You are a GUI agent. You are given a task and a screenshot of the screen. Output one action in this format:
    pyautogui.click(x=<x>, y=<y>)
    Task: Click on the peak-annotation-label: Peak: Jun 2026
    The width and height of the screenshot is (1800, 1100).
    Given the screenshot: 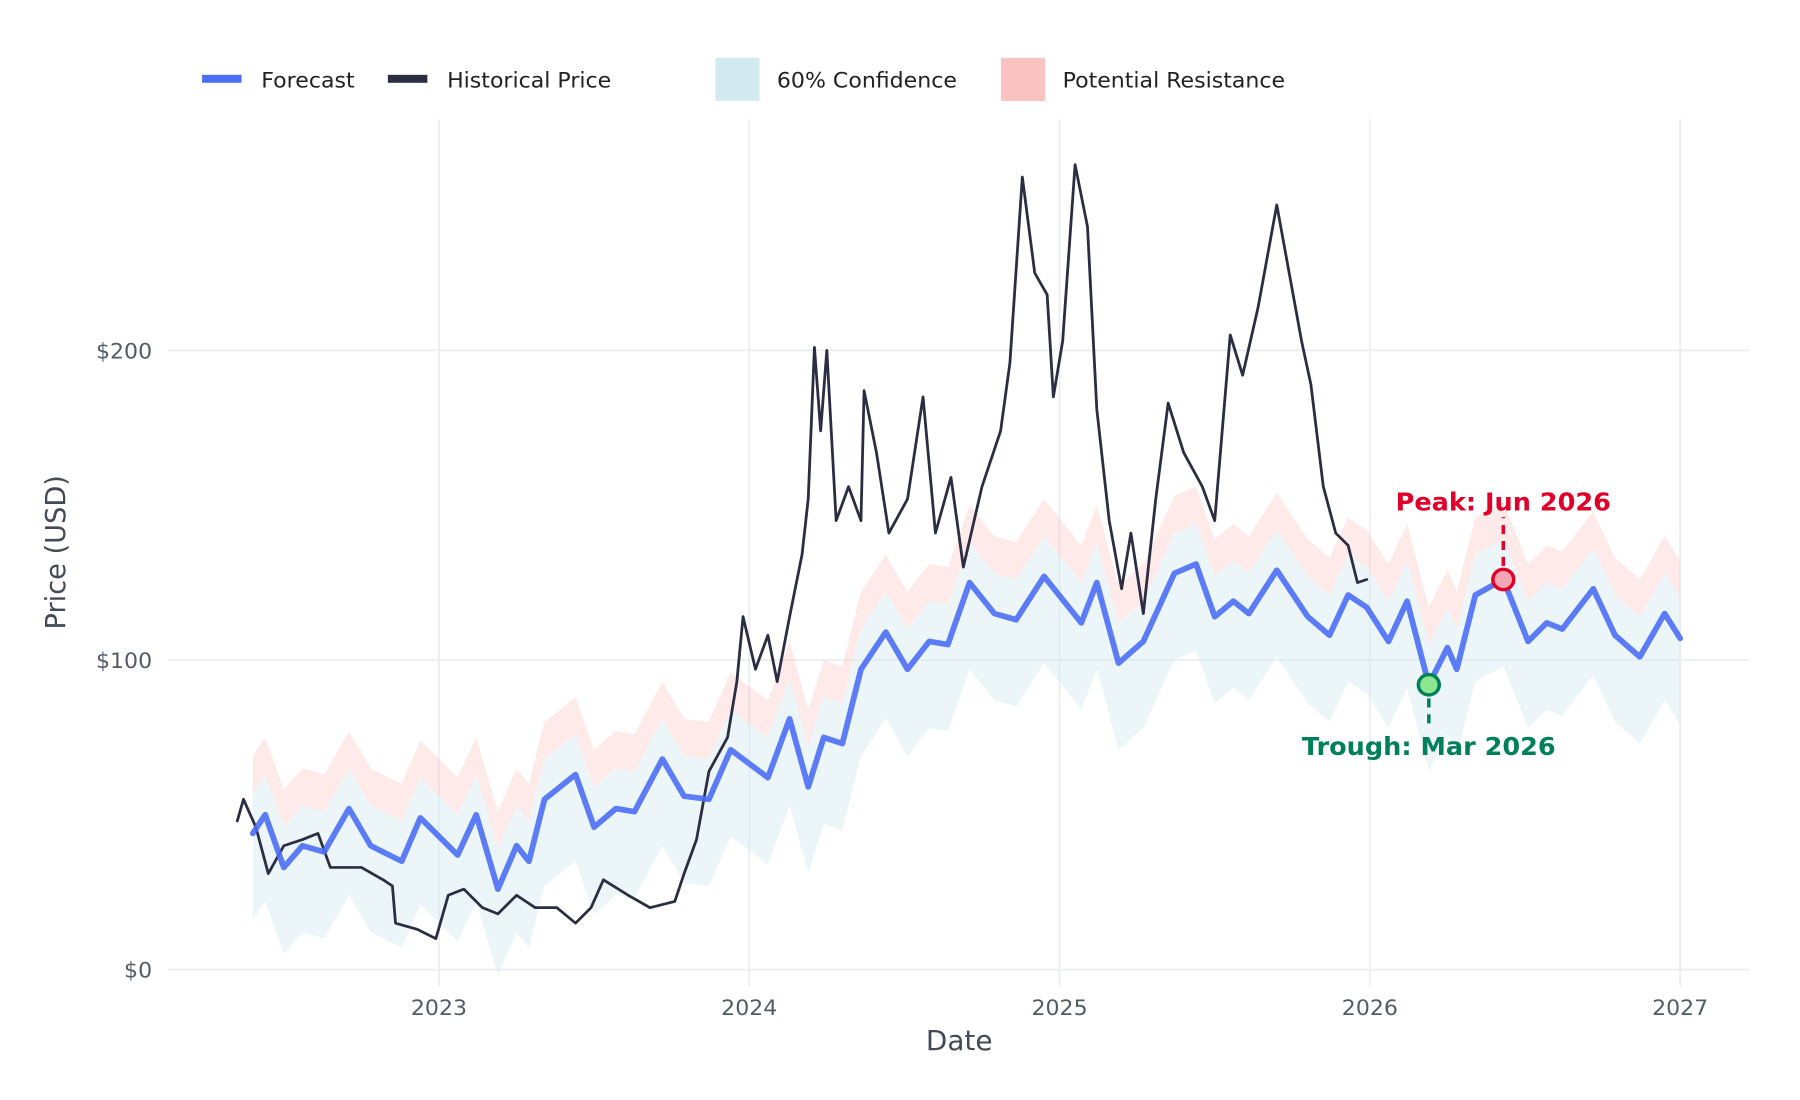 What is the action you would take?
    pyautogui.click(x=1503, y=502)
    